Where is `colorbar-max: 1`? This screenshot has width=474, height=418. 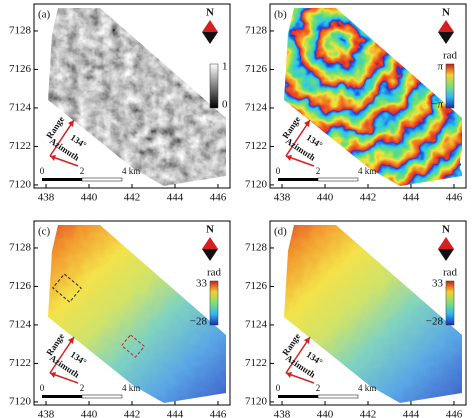 colorbar-max: 1 is located at coordinates (225, 67).